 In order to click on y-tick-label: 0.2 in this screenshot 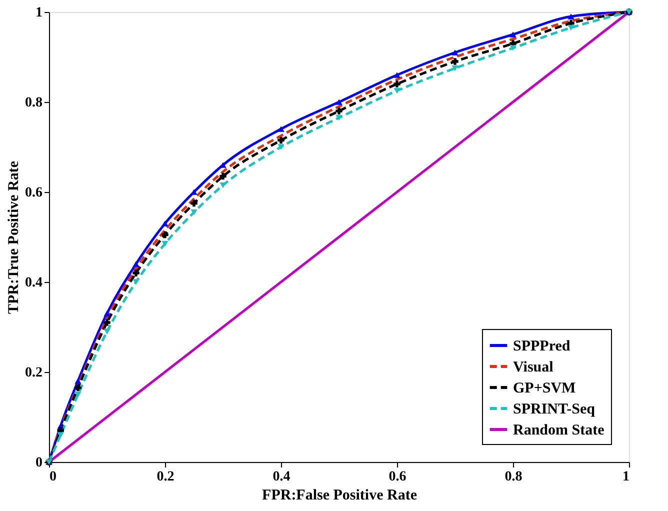, I will do `click(33, 373)`.